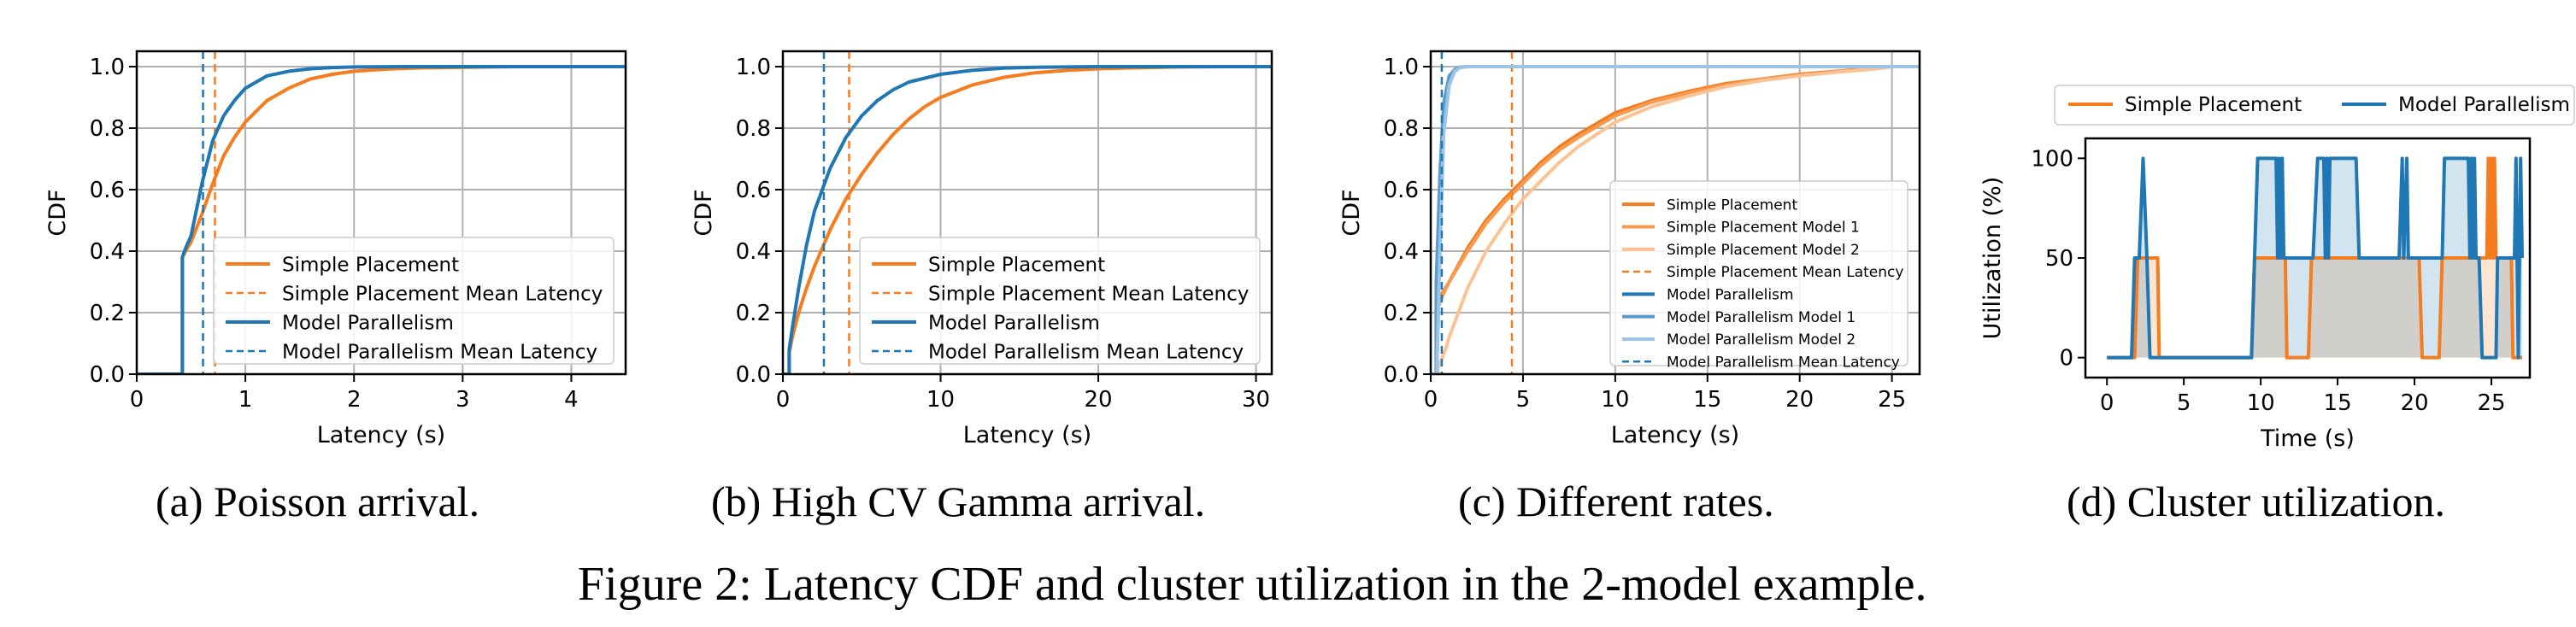  Describe the element at coordinates (2052, 159) in the screenshot. I see `ytick-label-2: 100` at that location.